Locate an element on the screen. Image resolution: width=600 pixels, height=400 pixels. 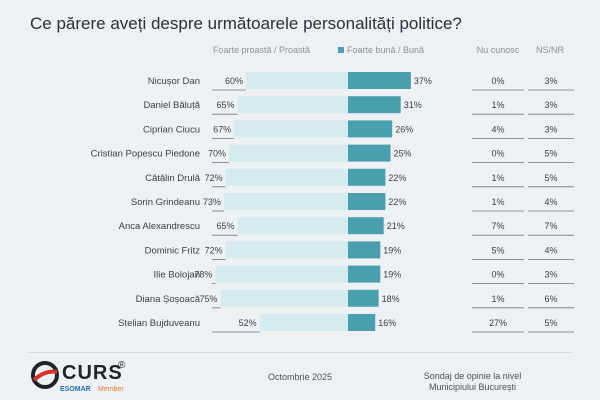
esomar-member-label: Member is located at coordinates (111, 389).